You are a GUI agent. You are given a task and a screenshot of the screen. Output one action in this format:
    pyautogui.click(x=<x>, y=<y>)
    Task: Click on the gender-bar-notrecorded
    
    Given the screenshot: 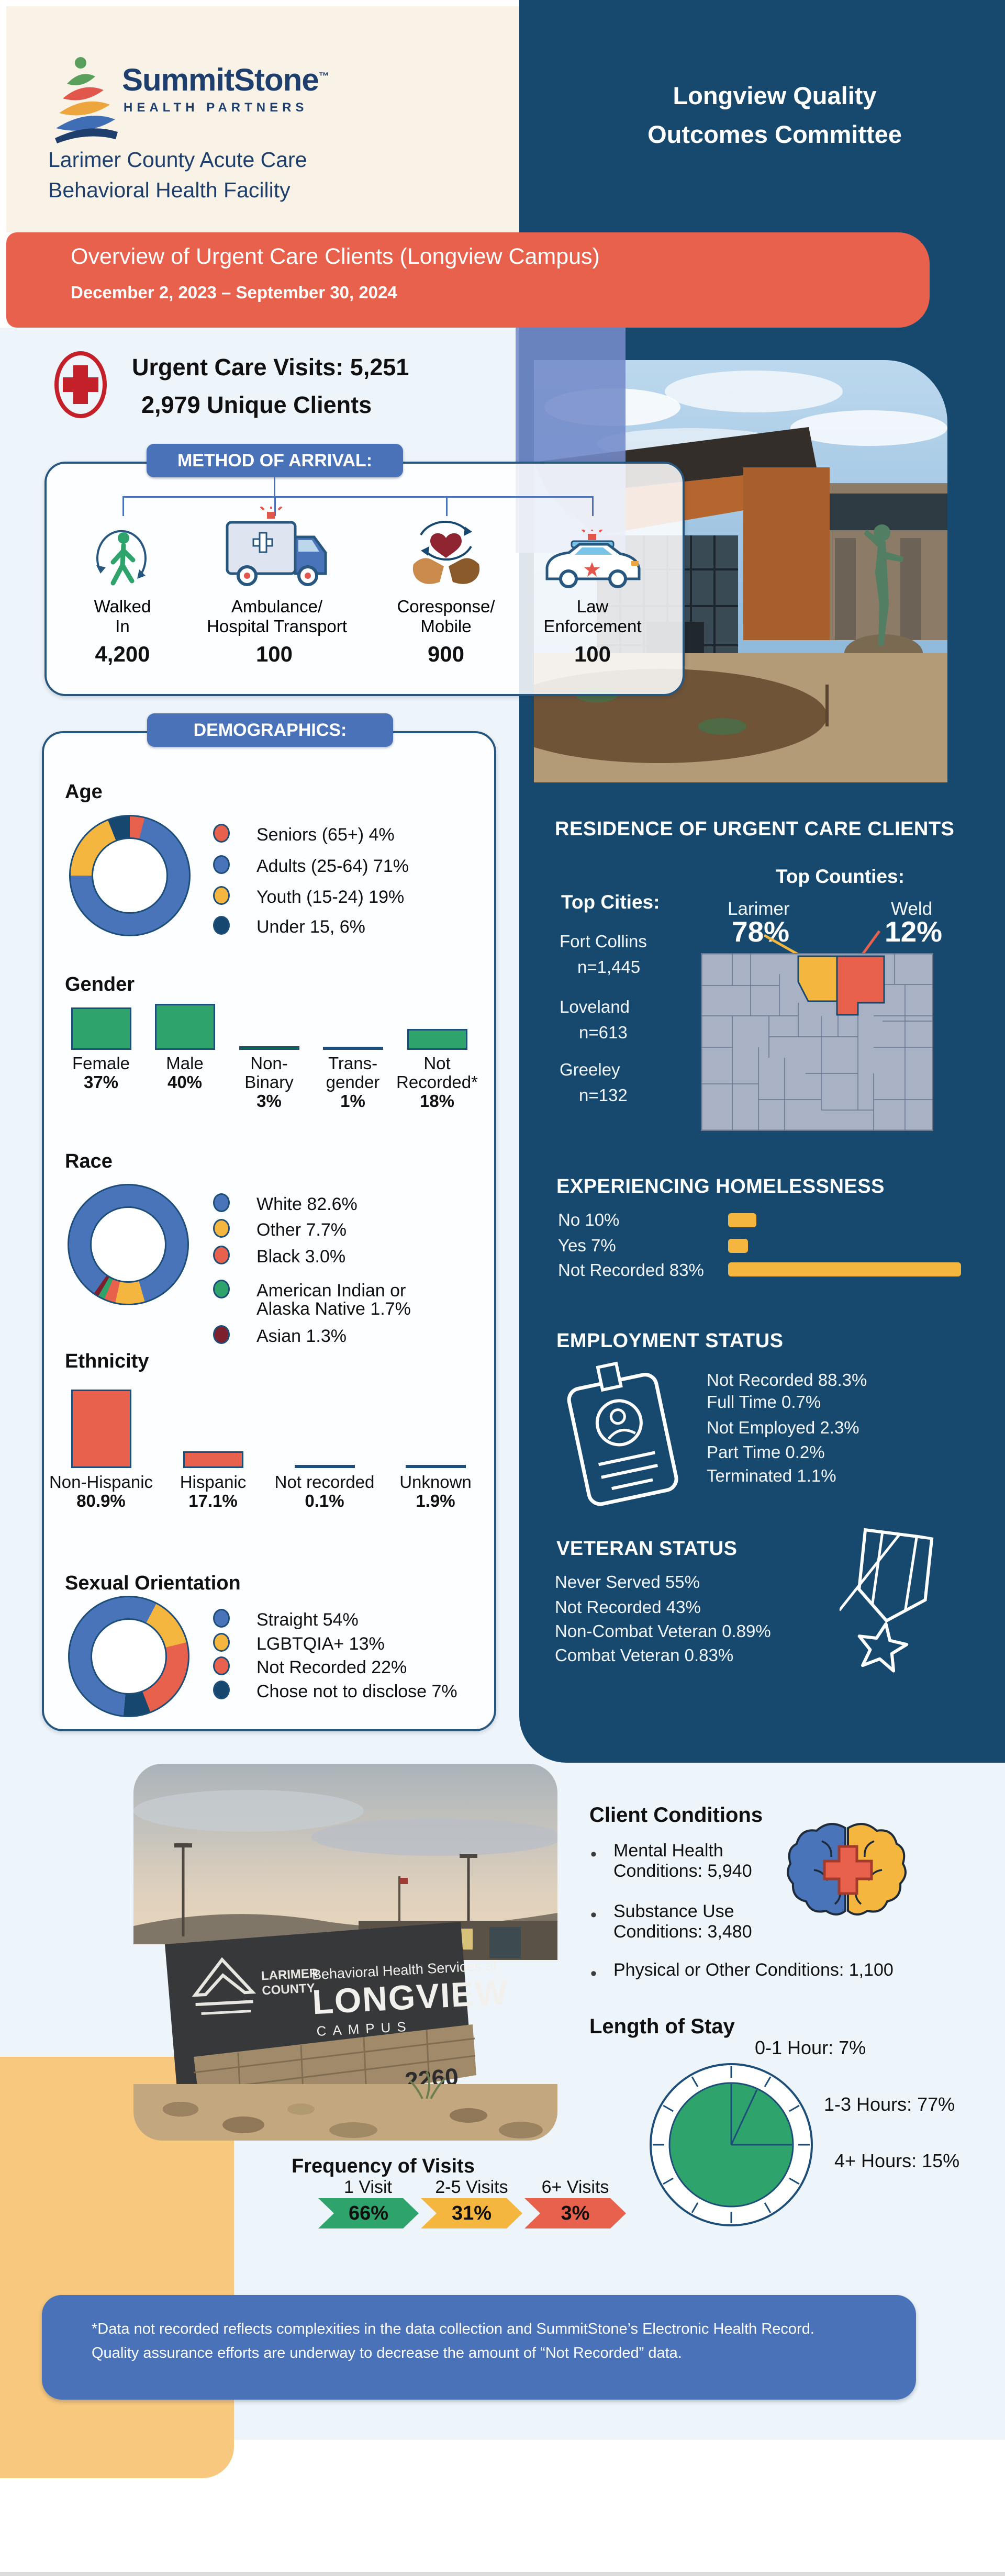 What is the action you would take?
    pyautogui.click(x=437, y=1039)
    